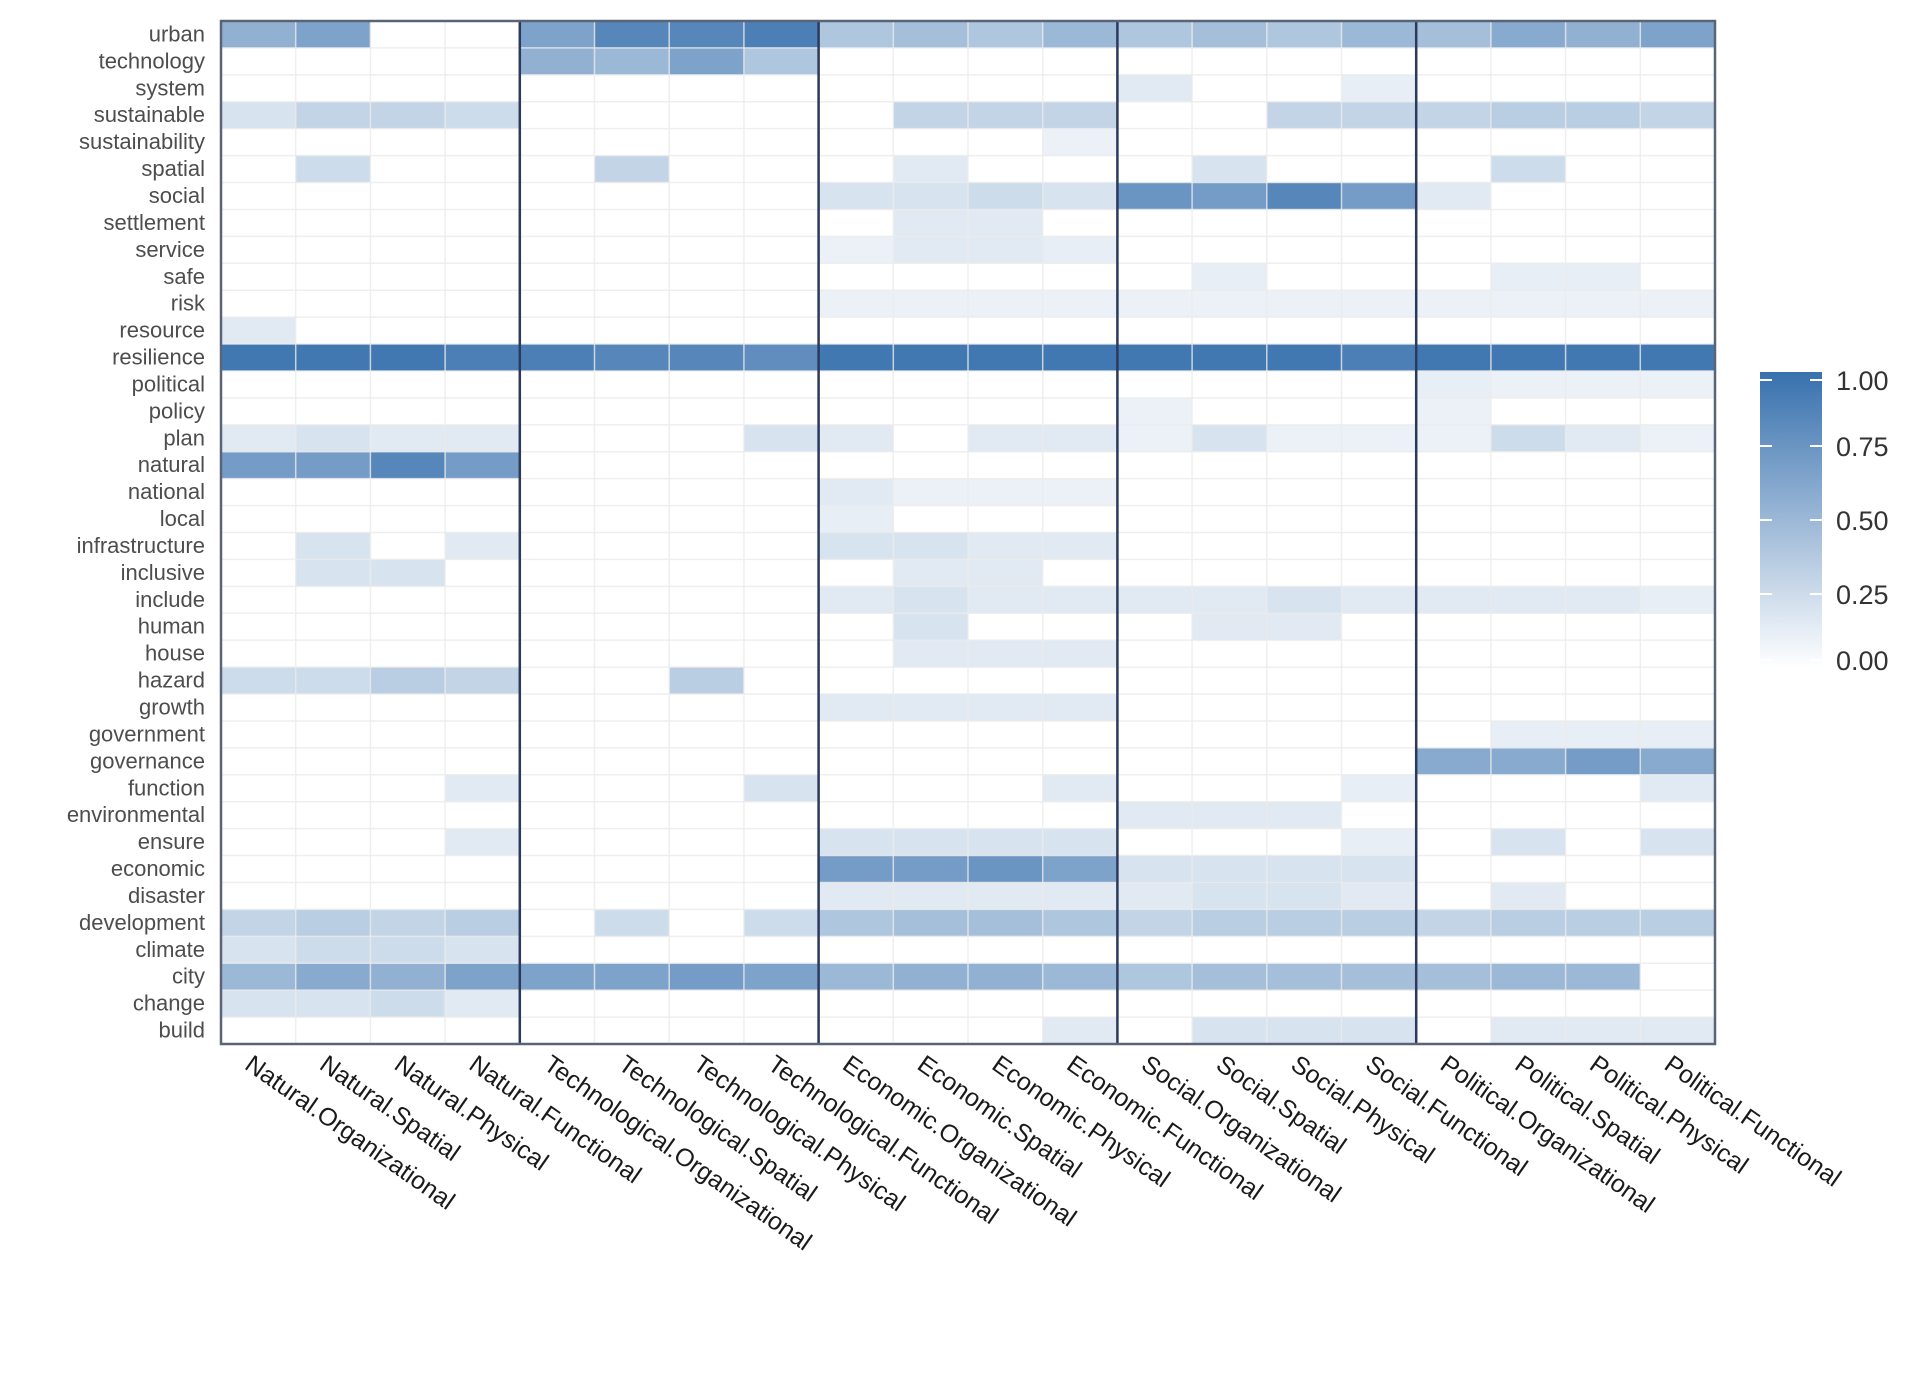 The width and height of the screenshot is (1917, 1373). I want to click on heatmap-cell-function-Social.Organizational, so click(1155, 788).